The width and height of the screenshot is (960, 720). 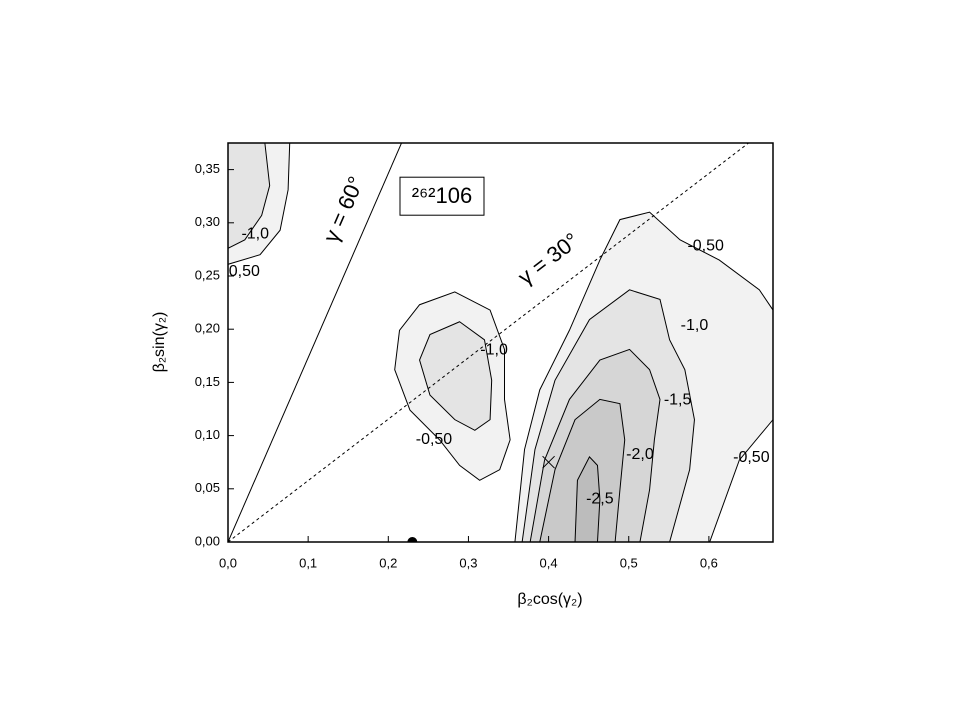 What do you see at coordinates (629, 562) in the screenshot?
I see `x-tick-label: 0,5` at bounding box center [629, 562].